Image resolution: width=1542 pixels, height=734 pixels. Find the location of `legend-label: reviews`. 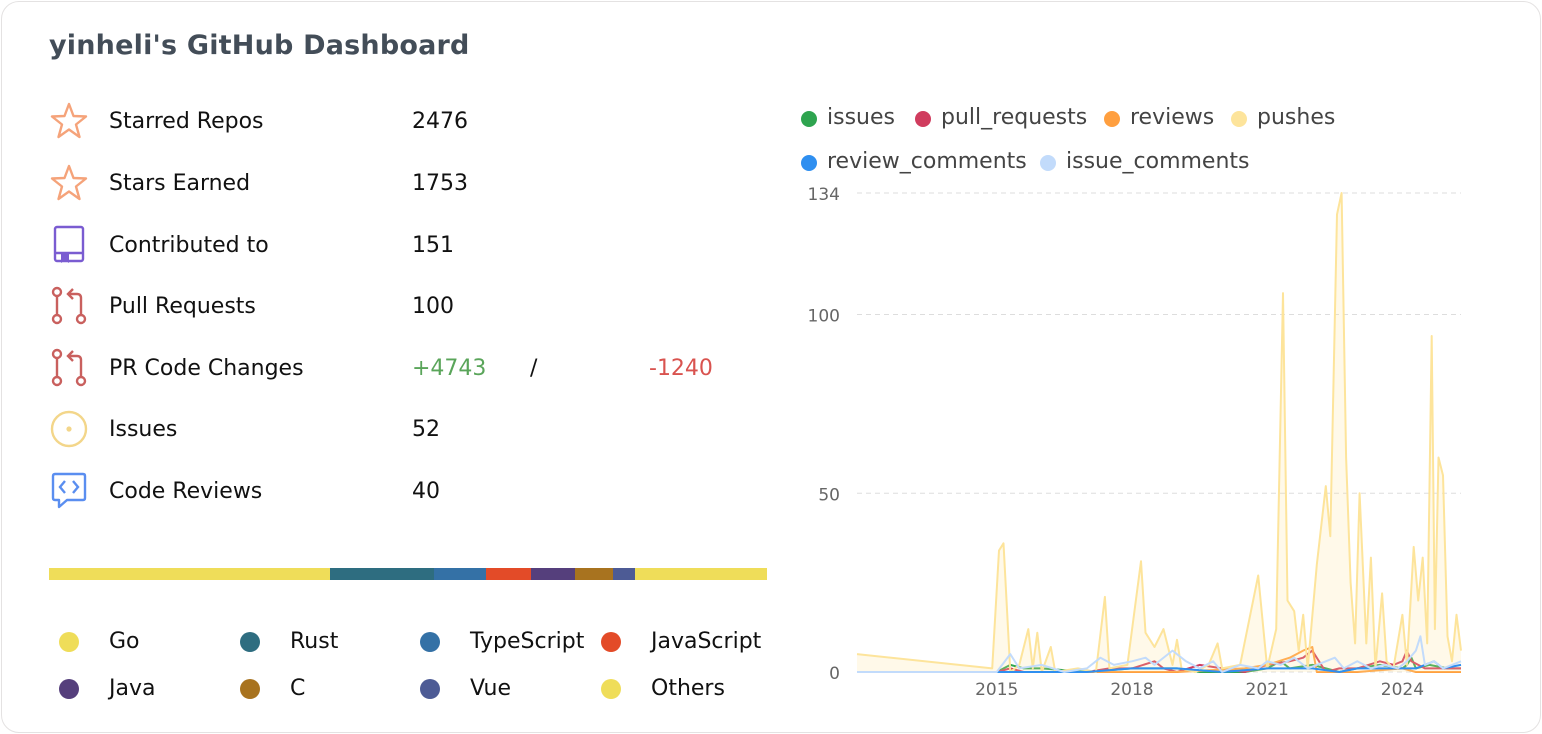

legend-label: reviews is located at coordinates (1172, 117).